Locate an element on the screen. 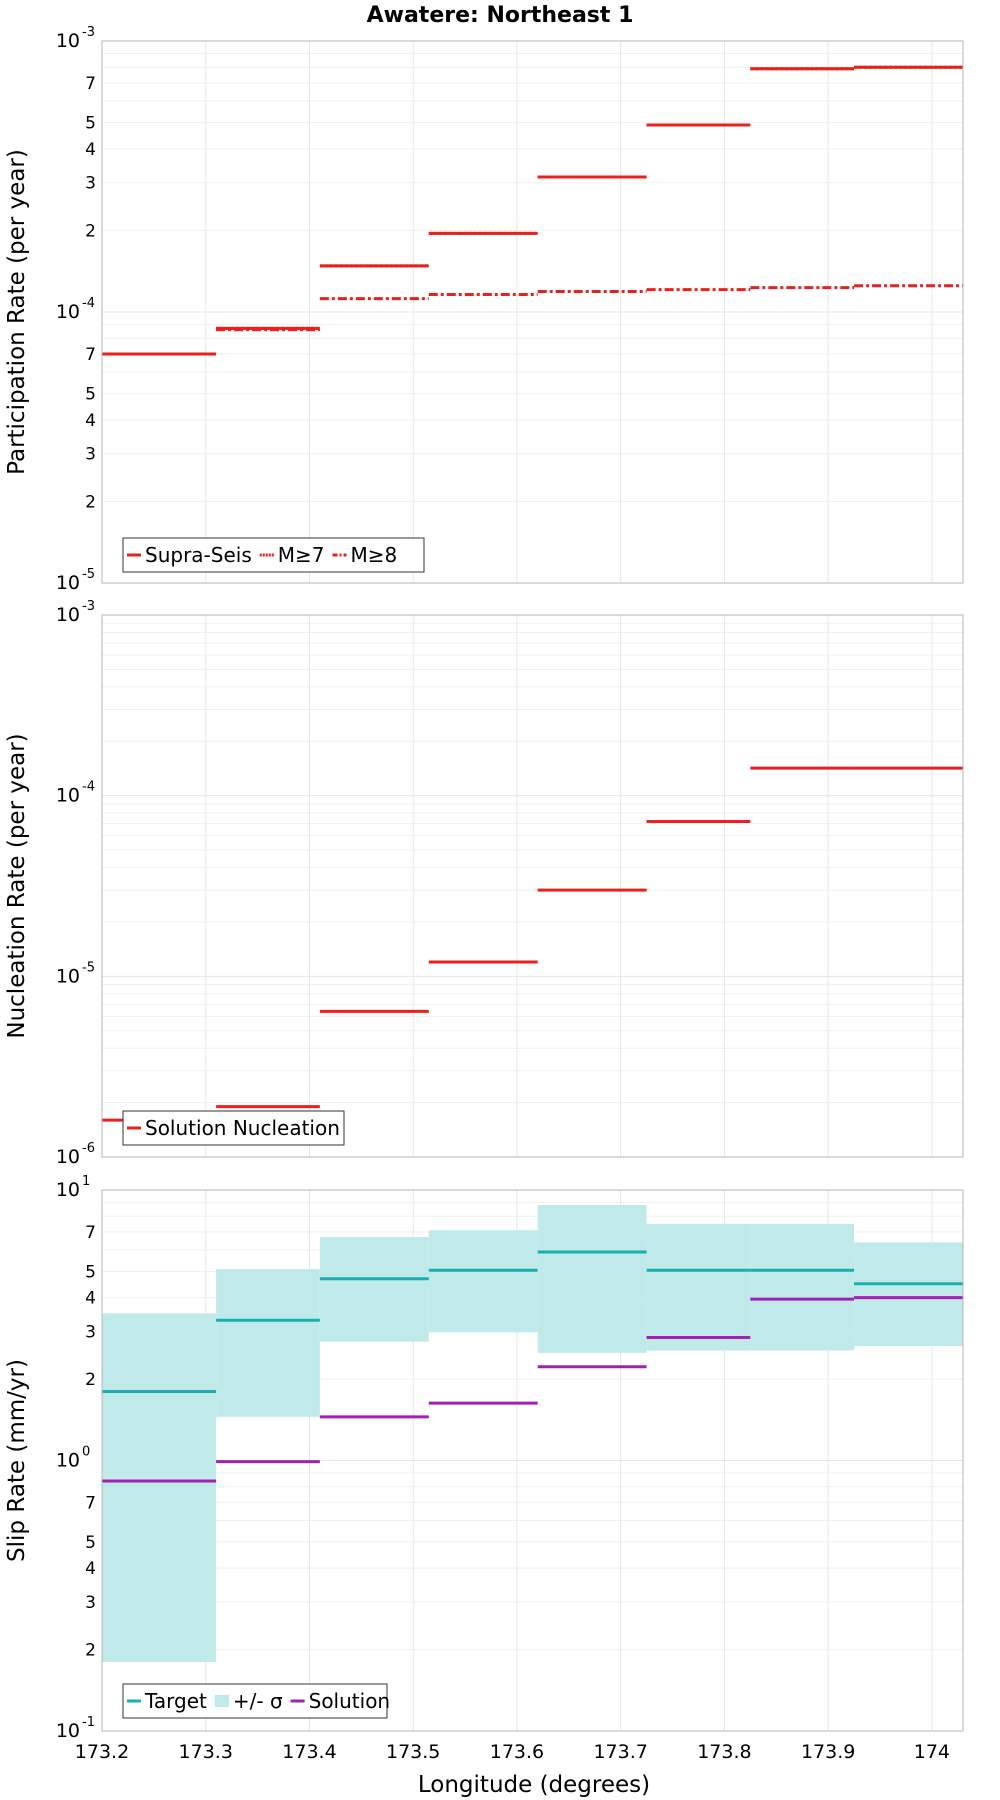  x-tick-label: 173.3 is located at coordinates (206, 1752).